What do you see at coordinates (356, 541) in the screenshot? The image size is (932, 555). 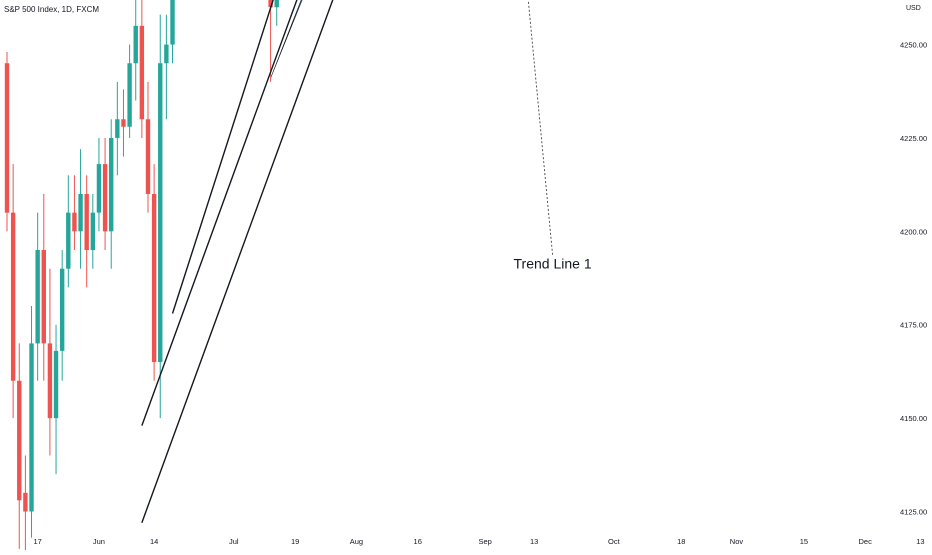 I see `time-tick-label: Aug` at bounding box center [356, 541].